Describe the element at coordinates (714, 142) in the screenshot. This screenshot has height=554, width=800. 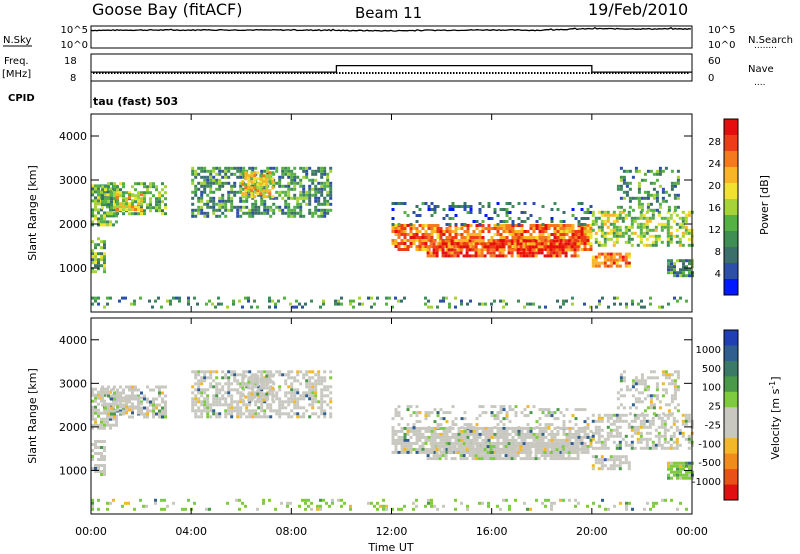
I see `colorbar-tick-label: 28` at that location.